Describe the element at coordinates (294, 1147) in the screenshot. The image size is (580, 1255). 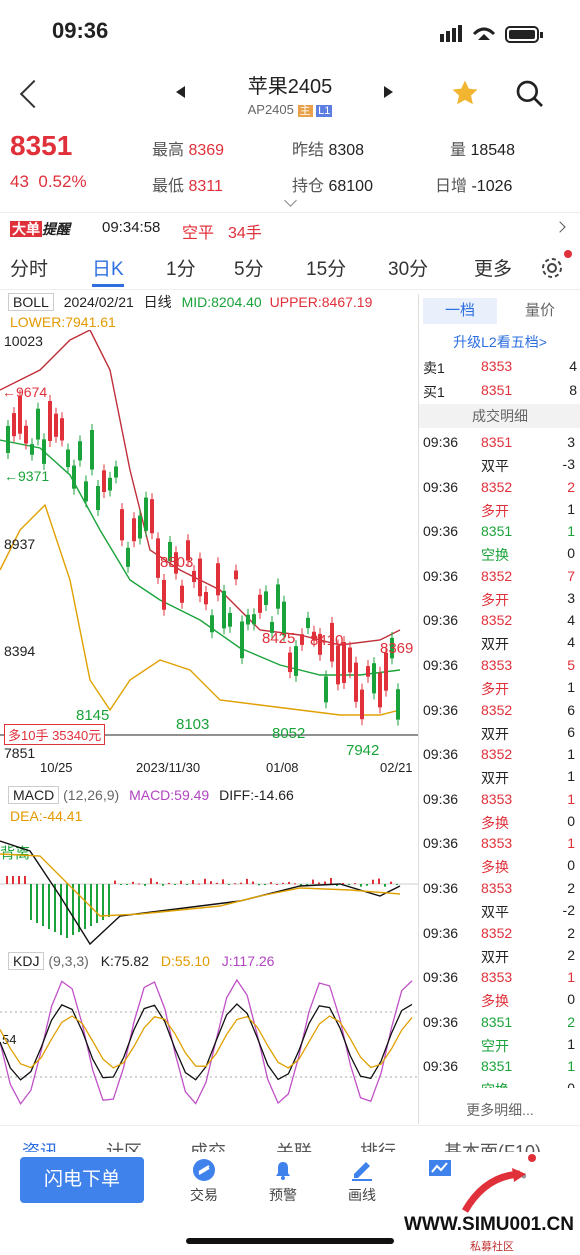
I see `tab-related: 关联` at that location.